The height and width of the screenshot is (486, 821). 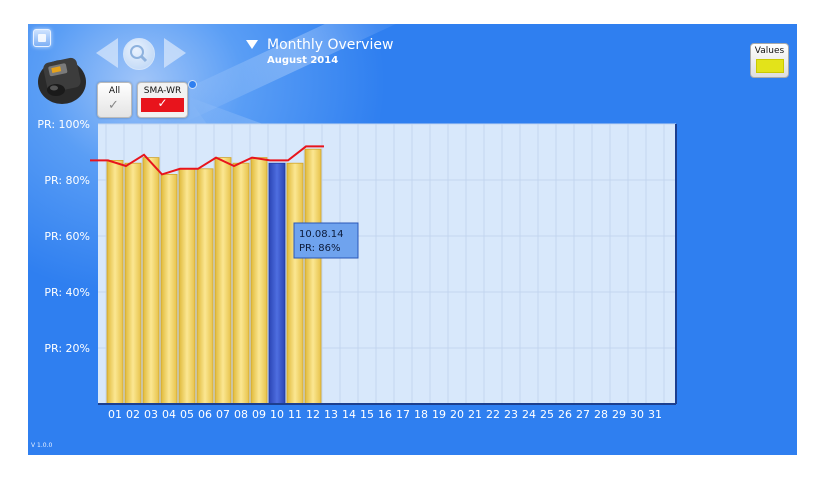 What do you see at coordinates (619, 414) in the screenshot?
I see `x-tick-label: 29` at bounding box center [619, 414].